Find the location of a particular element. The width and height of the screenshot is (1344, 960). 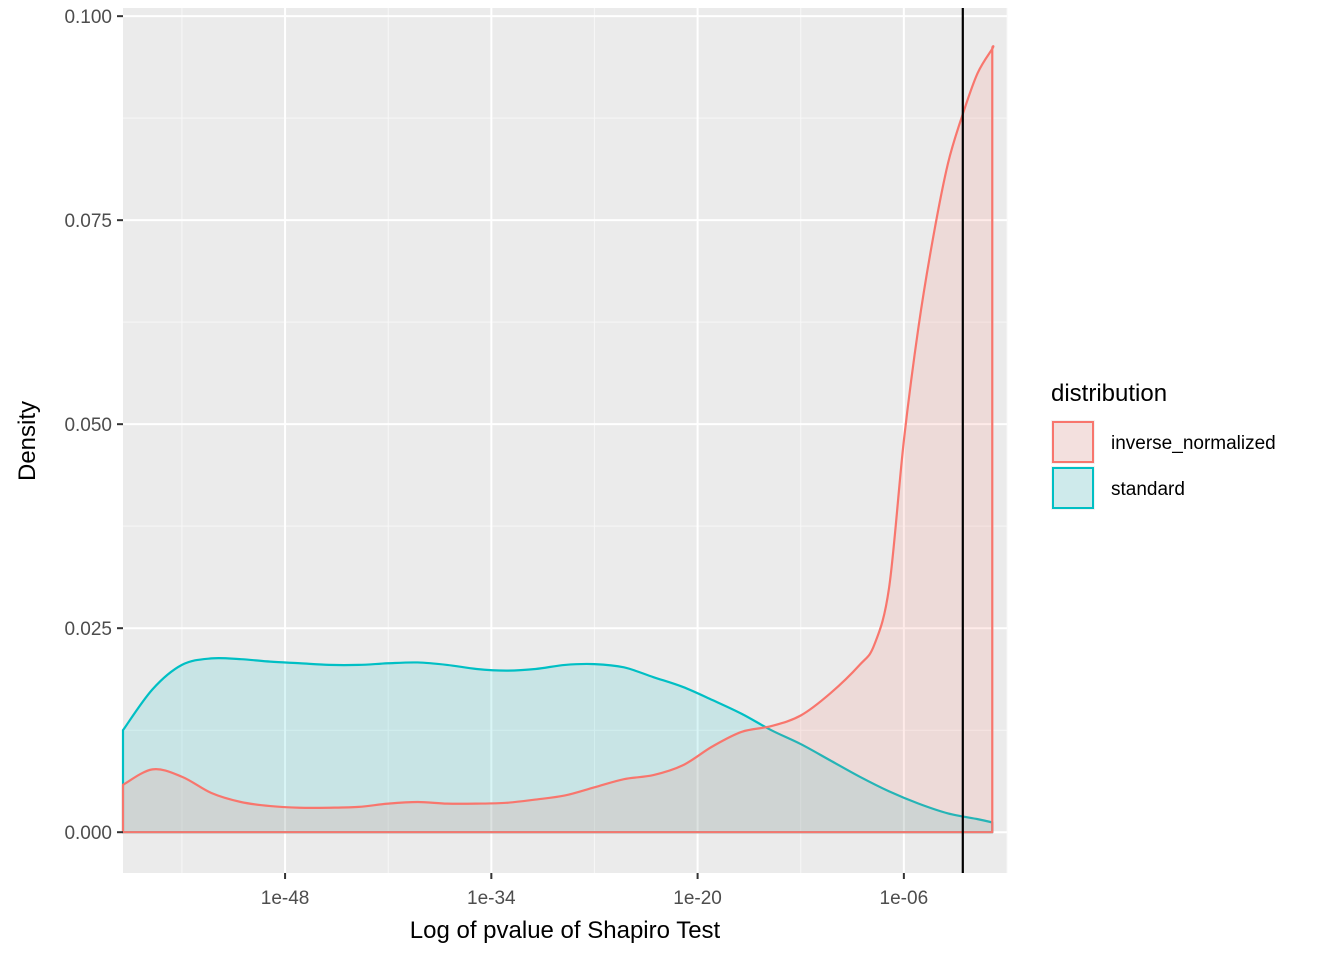

density-area-standard is located at coordinates (558, 745).